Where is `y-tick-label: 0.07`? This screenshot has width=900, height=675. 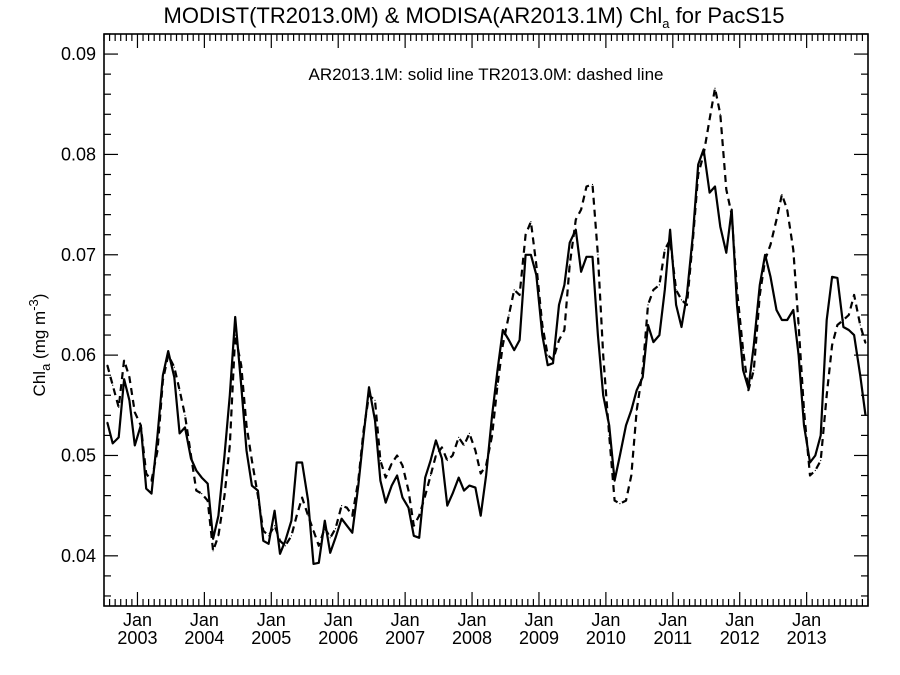
y-tick-label: 0.07 is located at coordinates (78, 255).